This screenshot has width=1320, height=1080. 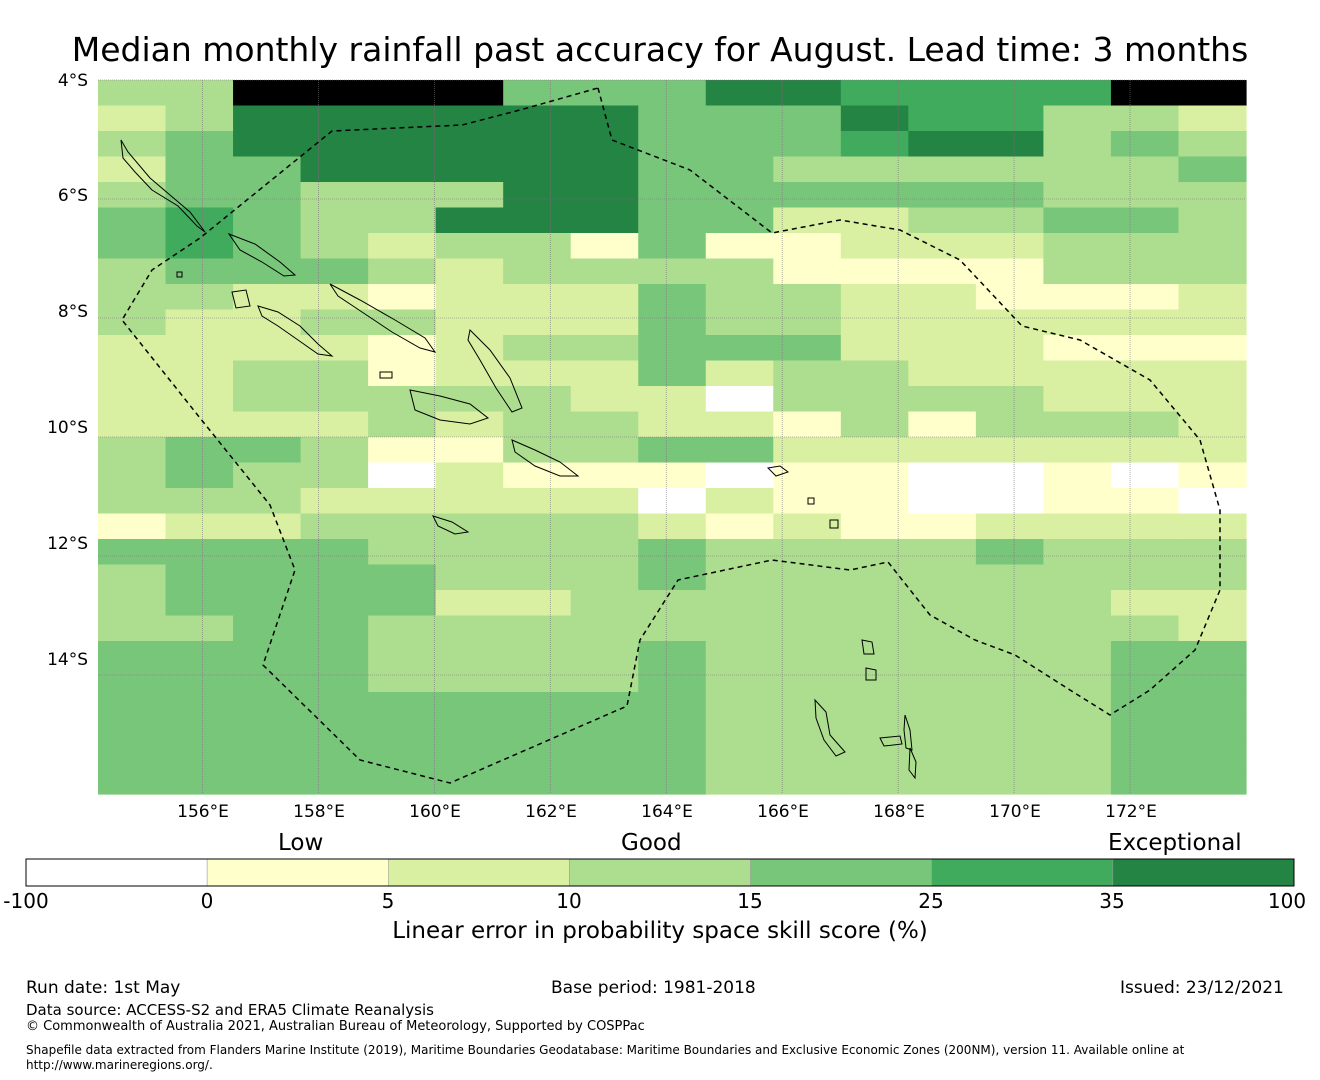 I want to click on island-santa-isabel, so click(x=383, y=318).